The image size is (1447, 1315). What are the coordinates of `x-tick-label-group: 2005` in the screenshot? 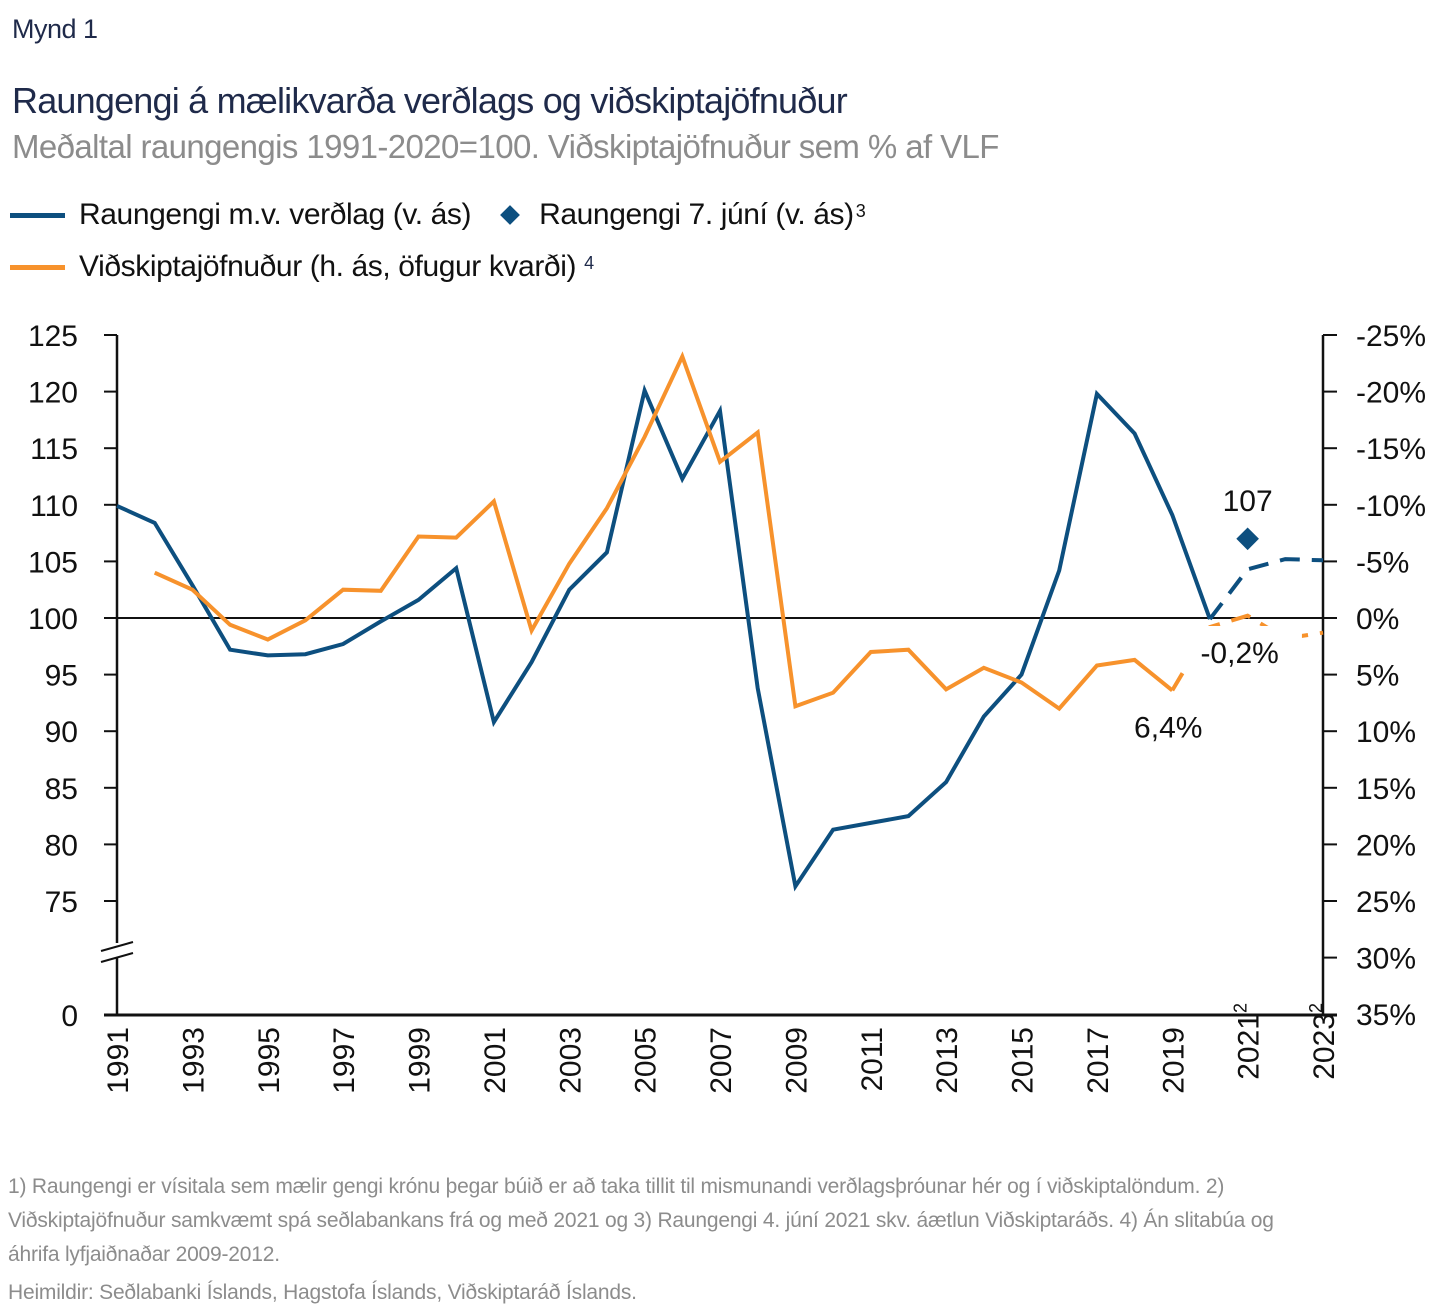 It's located at (646, 1060).